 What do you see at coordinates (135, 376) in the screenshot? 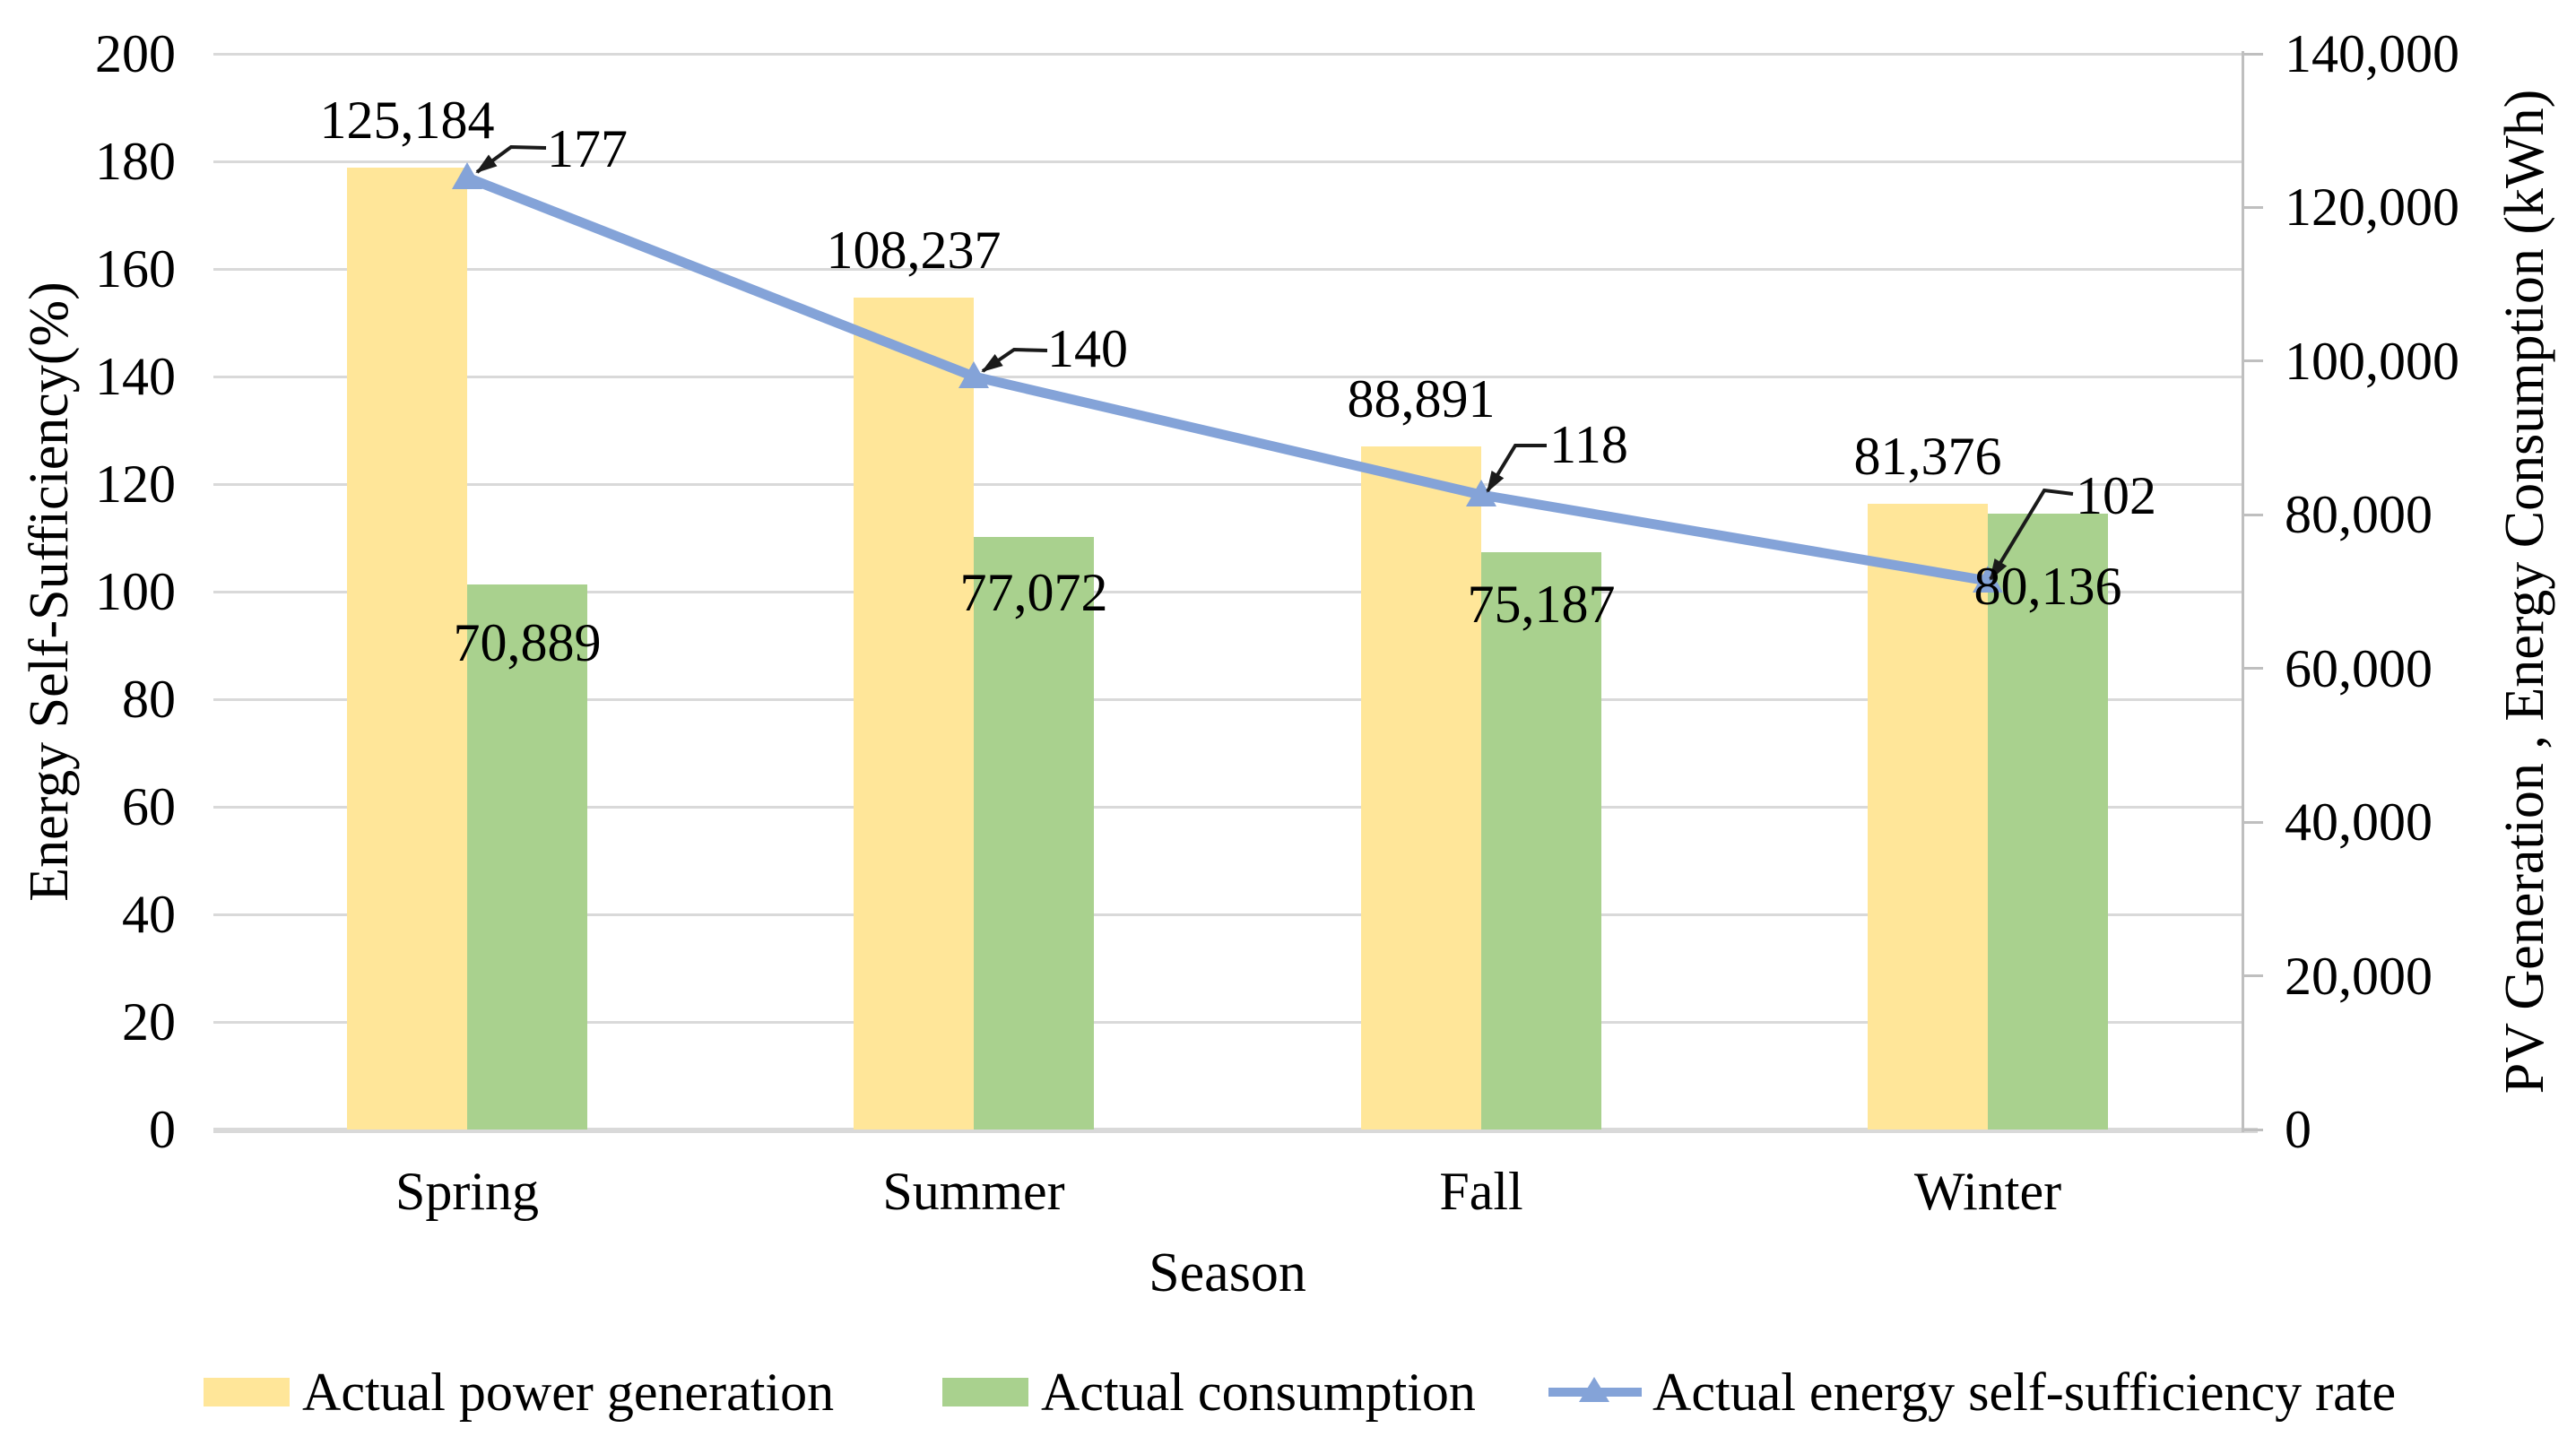
I see `left-axis-tick-label: 140` at bounding box center [135, 376].